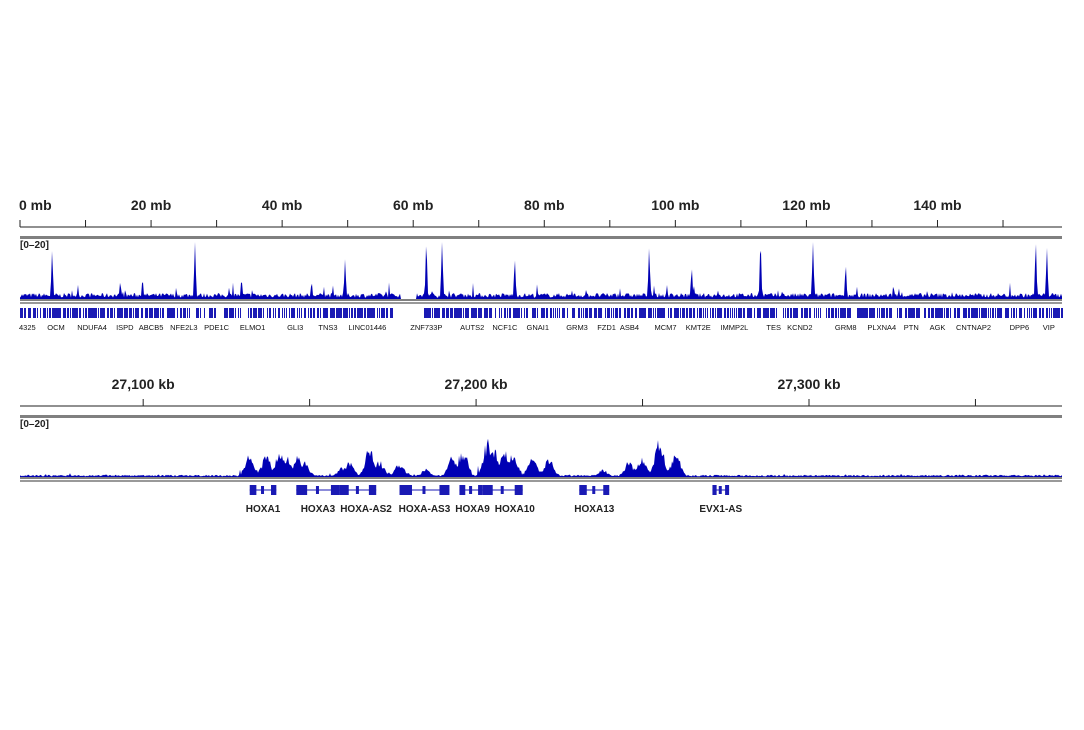 Image resolution: width=1084 pixels, height=730 pixels. What do you see at coordinates (472, 509) in the screenshot?
I see `gene-label: HOXA9` at bounding box center [472, 509].